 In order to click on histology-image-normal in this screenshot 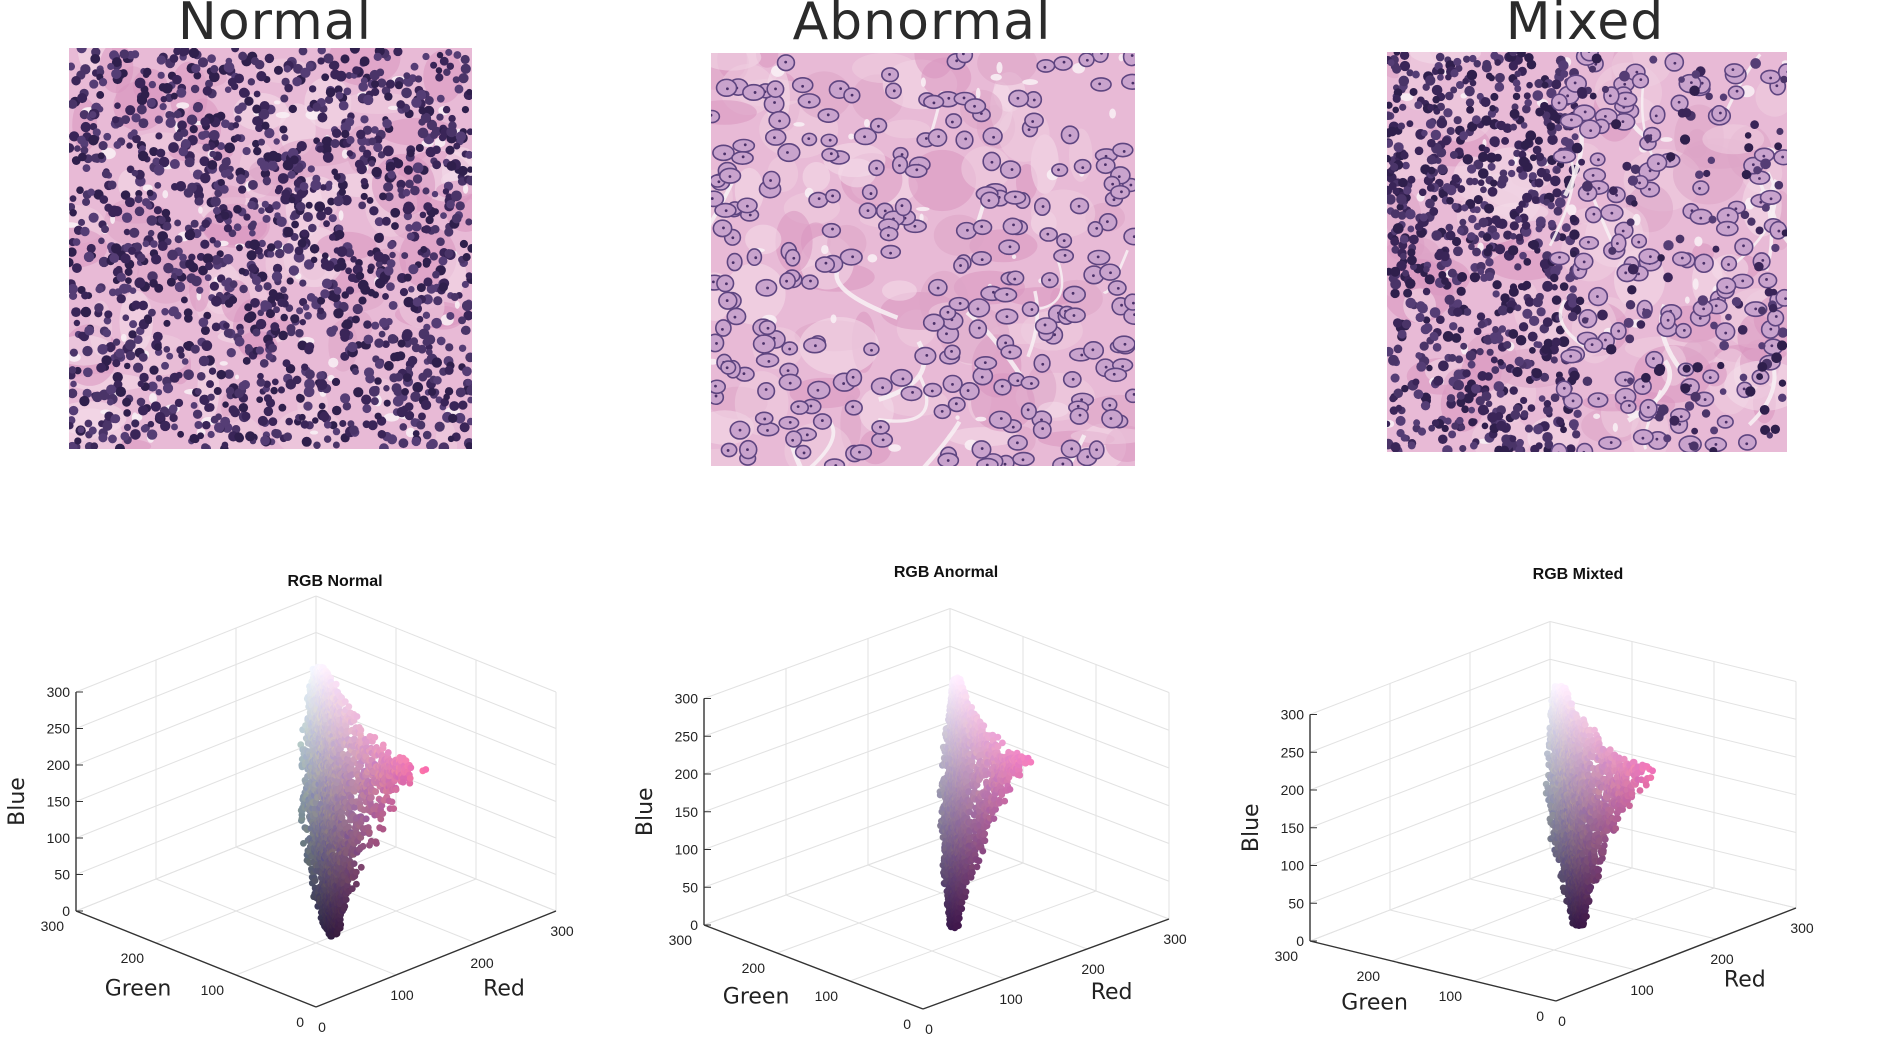, I will do `click(270, 248)`.